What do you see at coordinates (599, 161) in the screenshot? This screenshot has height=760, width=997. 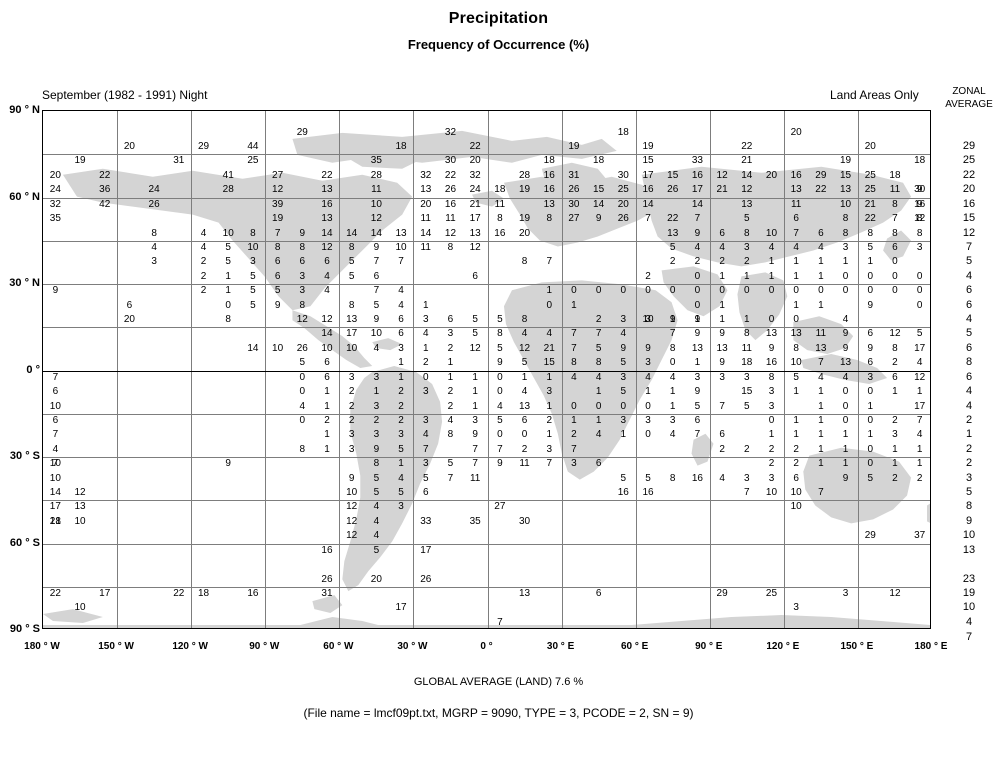 I see `grid-cell-value: 18` at bounding box center [599, 161].